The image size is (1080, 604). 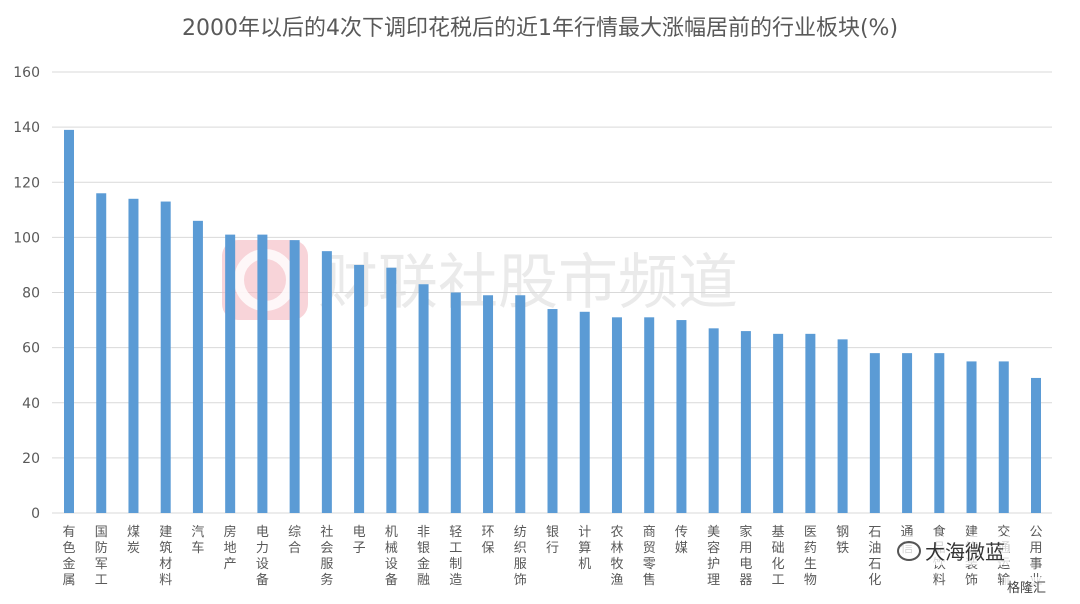 I want to click on x-category-label: 合, so click(x=294, y=548).